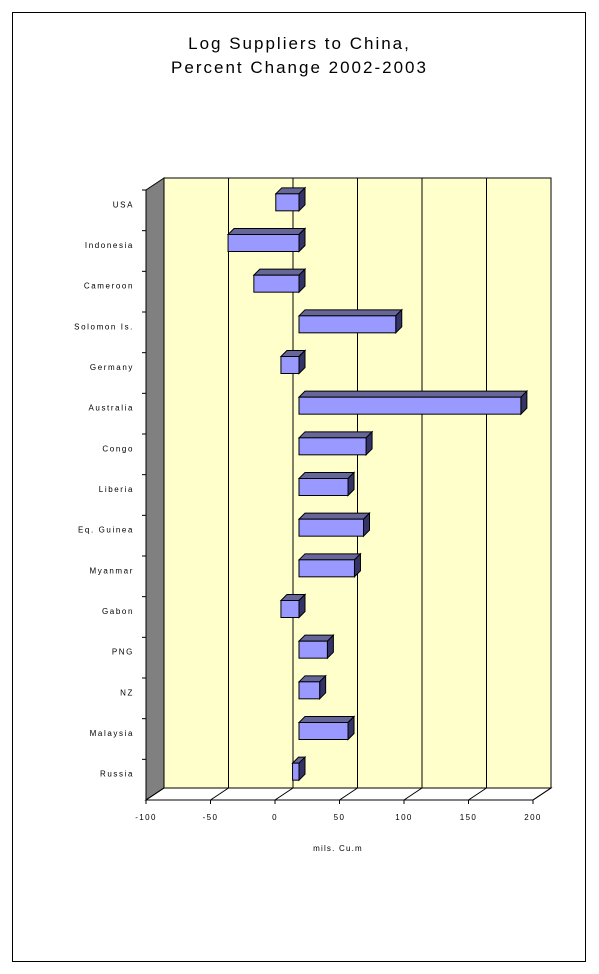 The image size is (599, 974). Describe the element at coordinates (118, 611) in the screenshot. I see `category-label: Gabon` at that location.